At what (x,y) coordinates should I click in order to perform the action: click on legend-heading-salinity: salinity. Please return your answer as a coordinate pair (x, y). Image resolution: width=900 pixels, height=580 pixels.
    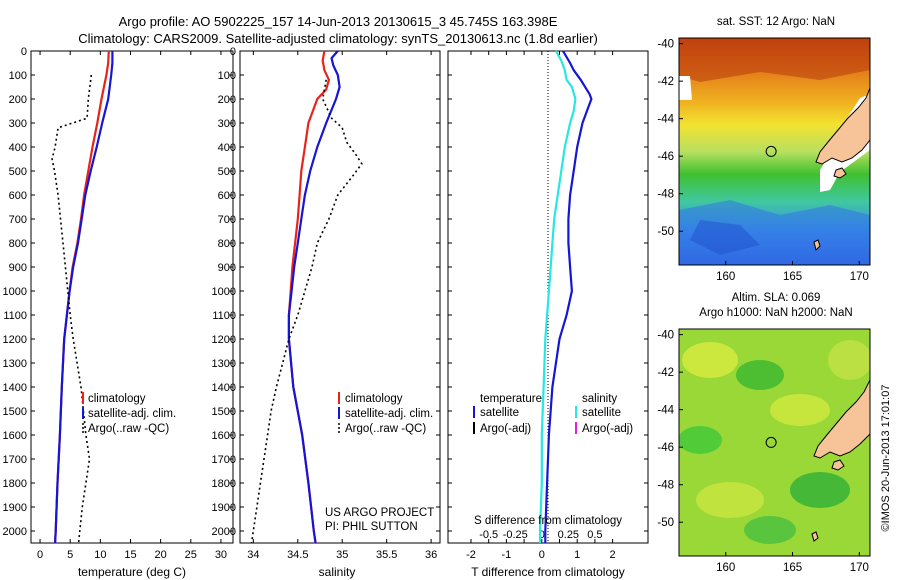
    Looking at the image, I should click on (599, 399).